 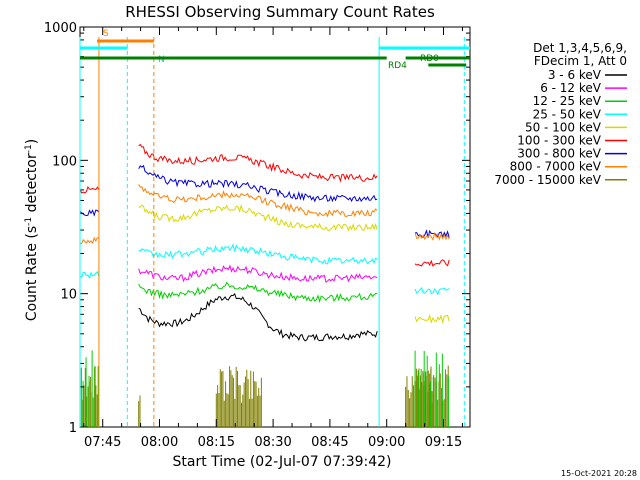 I want to click on x-axis-label: Start Time (02-Jul-07 07:39:42), so click(x=281, y=462).